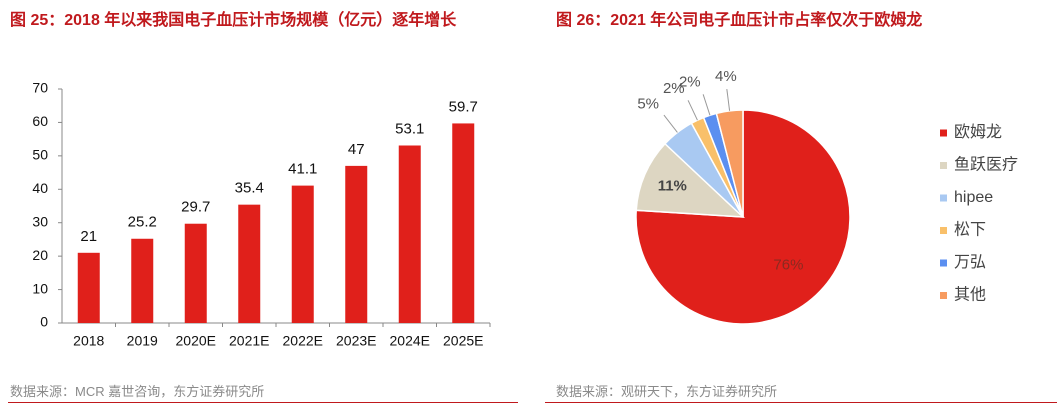 This screenshot has height=407, width=1061. What do you see at coordinates (142, 222) in the screenshot?
I see `value-label: 25.2` at bounding box center [142, 222].